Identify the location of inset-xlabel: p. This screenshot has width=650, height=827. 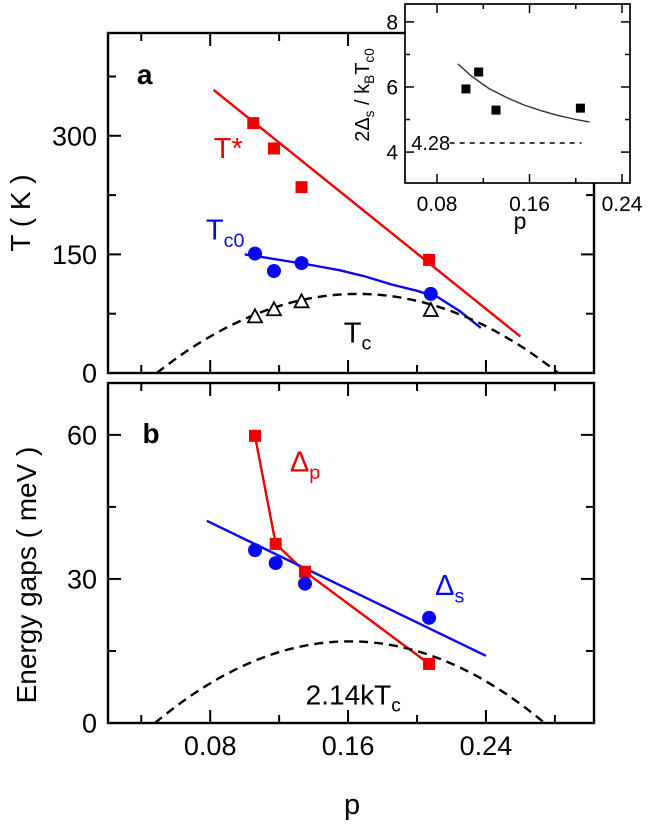
(520, 221).